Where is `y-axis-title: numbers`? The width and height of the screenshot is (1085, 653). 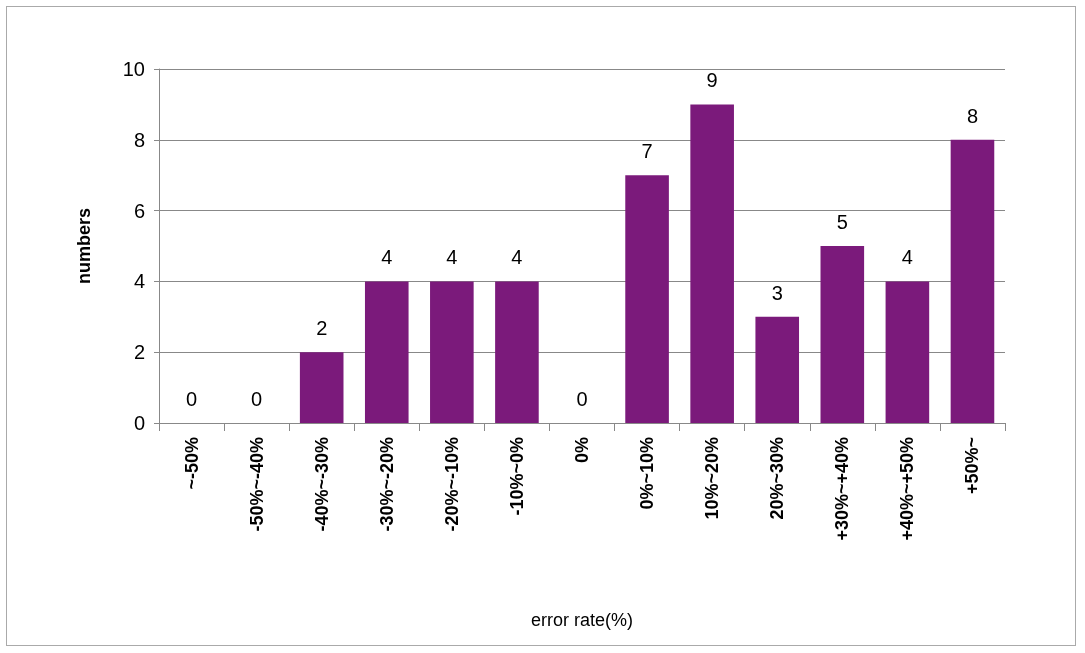
y-axis-title: numbers is located at coordinates (84, 246).